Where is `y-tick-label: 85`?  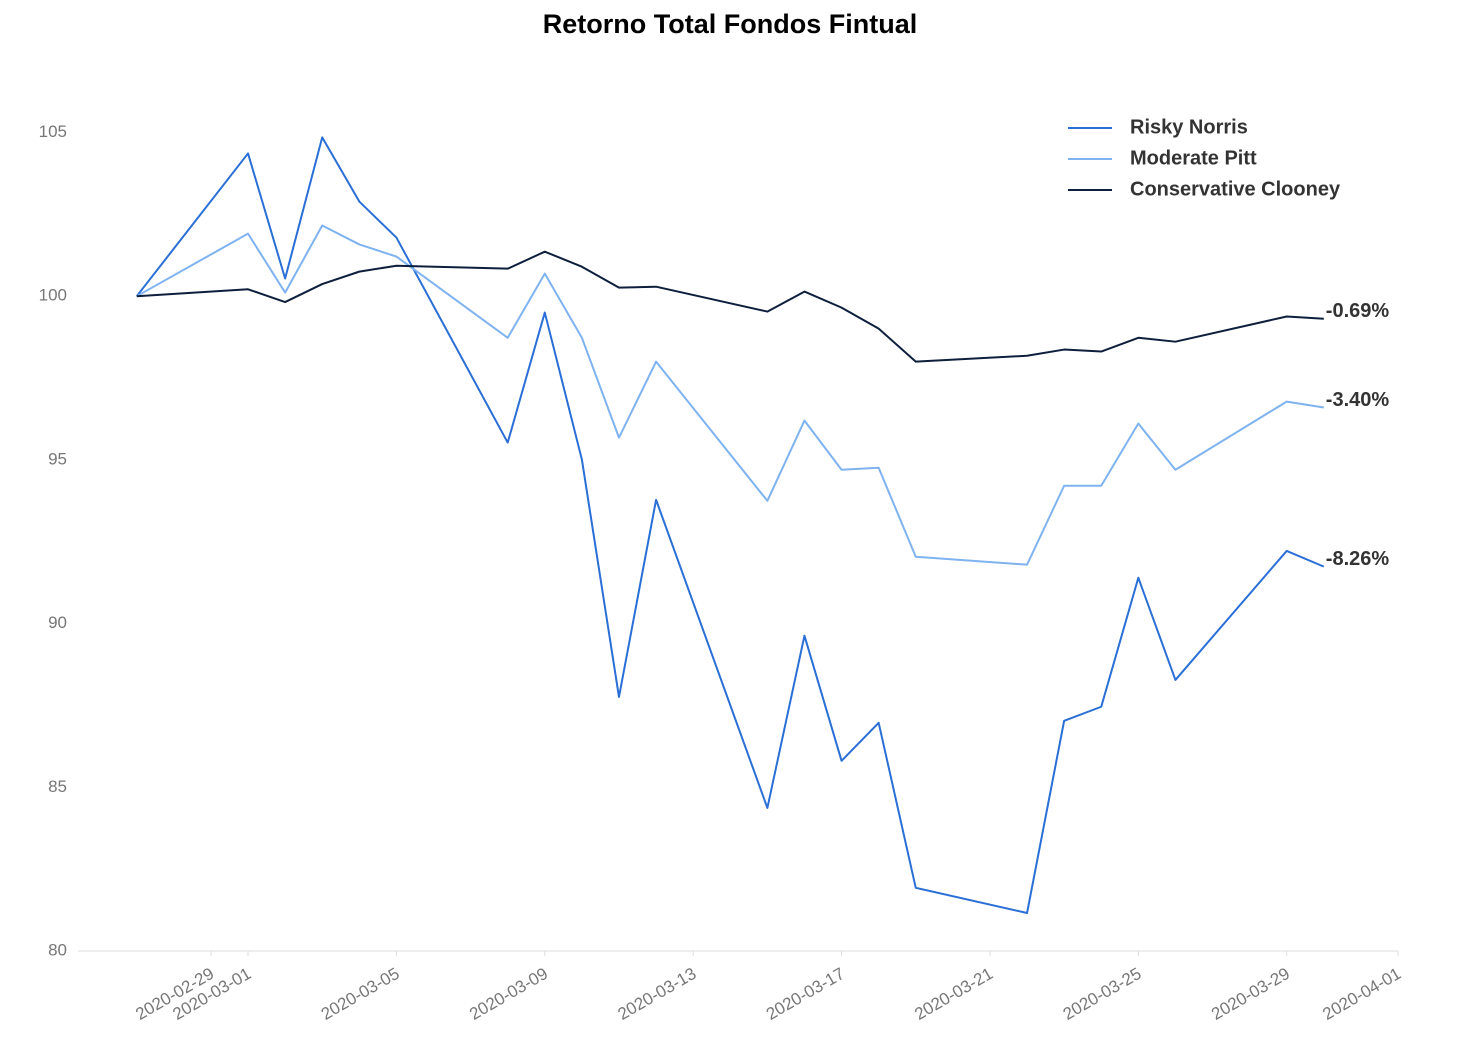 y-tick-label: 85 is located at coordinates (57, 786).